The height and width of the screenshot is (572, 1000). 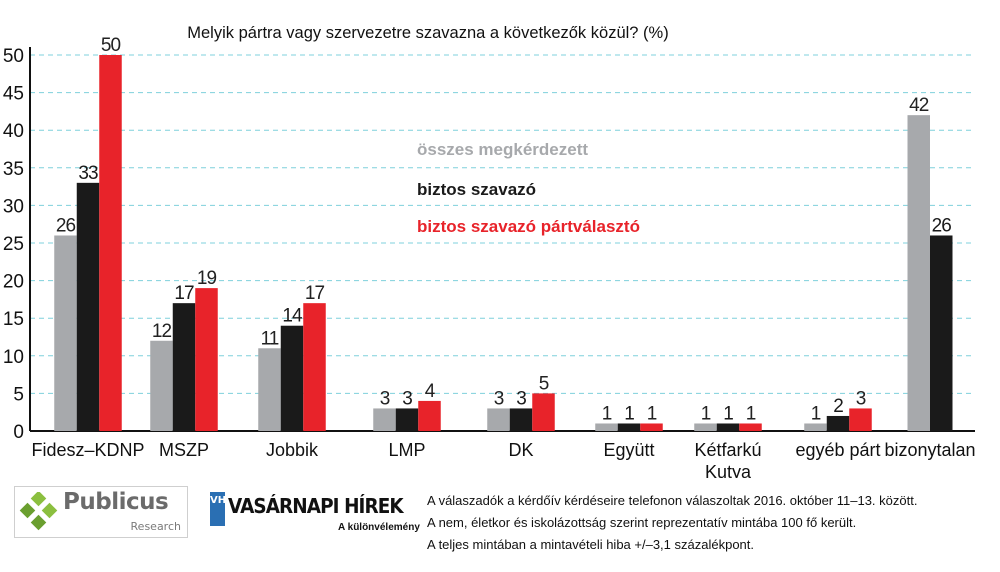 What do you see at coordinates (87, 450) in the screenshot?
I see `x-tick-label: Fidesz–KDNP` at bounding box center [87, 450].